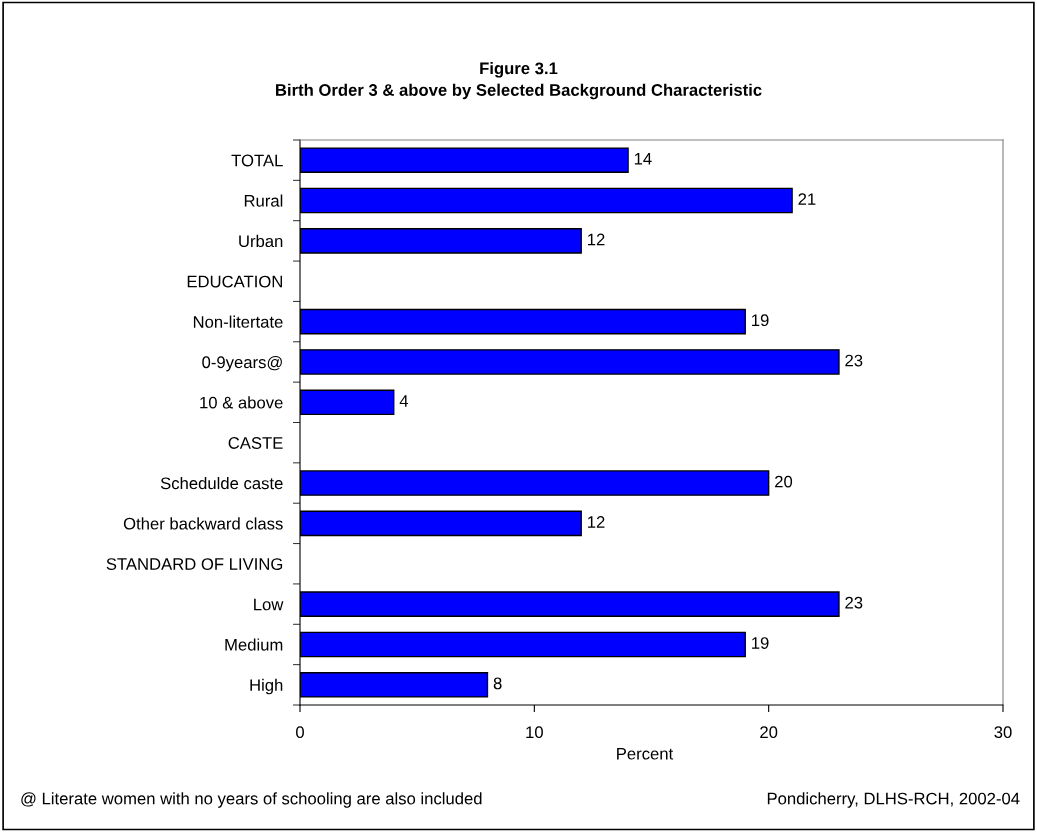 This screenshot has height=832, width=1037. What do you see at coordinates (254, 644) in the screenshot?
I see `y-tick-label: Medium` at bounding box center [254, 644].